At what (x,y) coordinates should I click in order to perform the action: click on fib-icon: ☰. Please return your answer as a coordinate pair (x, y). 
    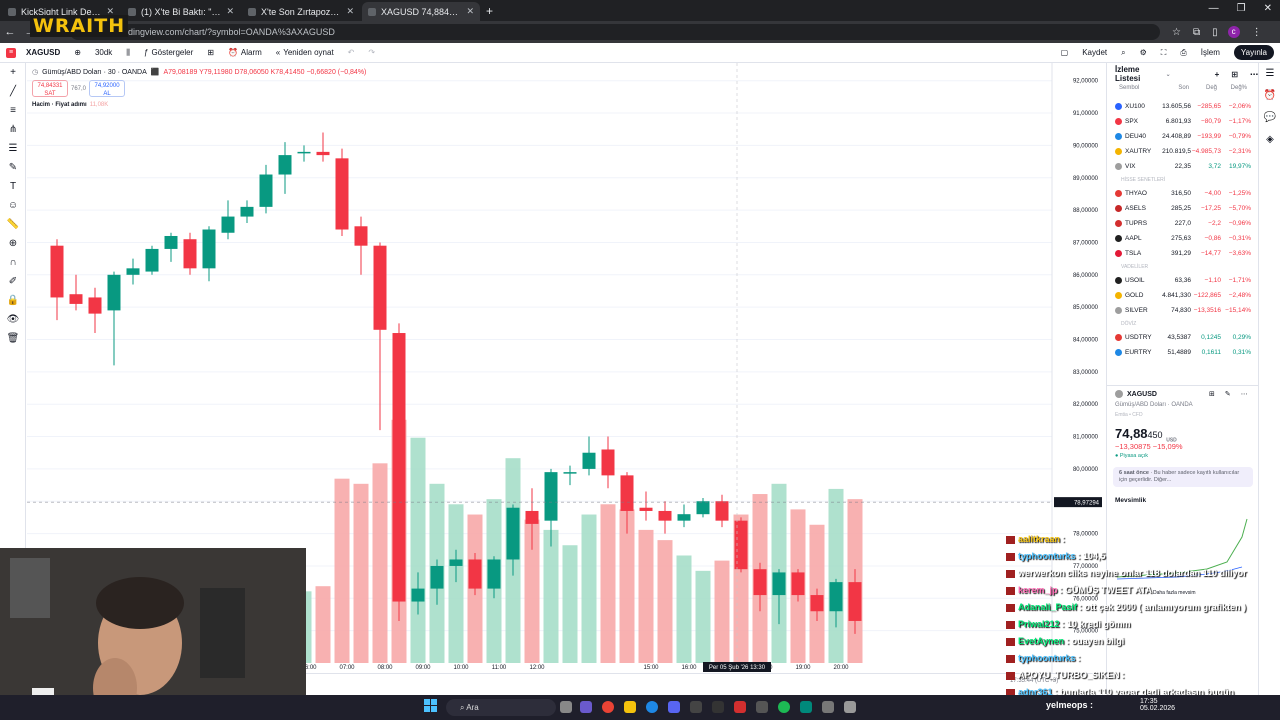
    Looking at the image, I should click on (13, 148).